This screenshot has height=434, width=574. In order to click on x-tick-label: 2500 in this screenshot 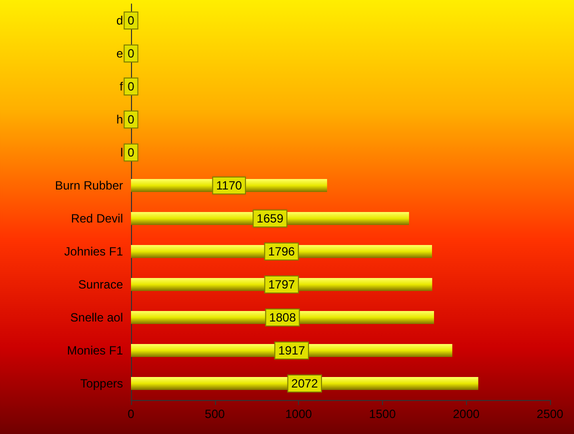, I will do `click(550, 414)`.